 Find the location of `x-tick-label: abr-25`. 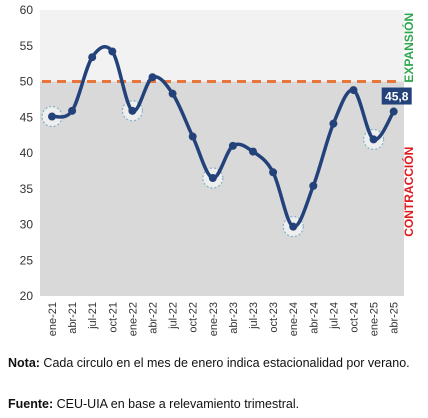

x-tick-label: abr-25 is located at coordinates (395, 318).